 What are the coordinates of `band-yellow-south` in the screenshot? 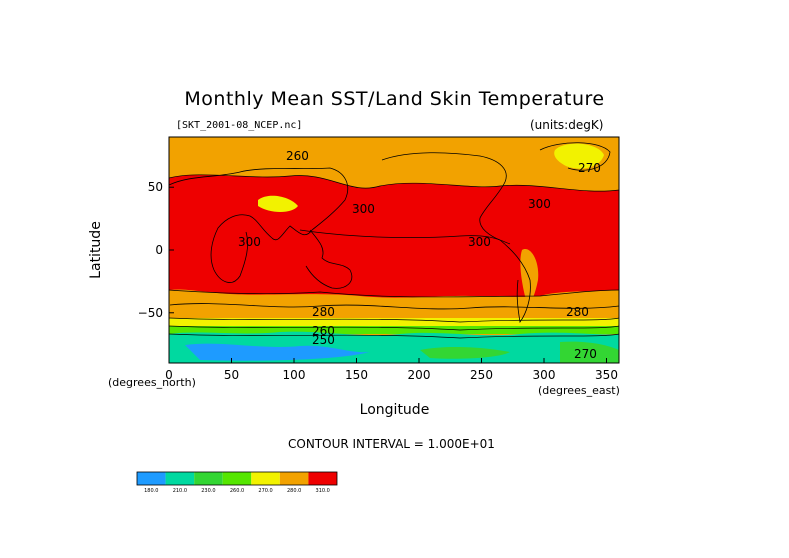 It's located at (394, 323).